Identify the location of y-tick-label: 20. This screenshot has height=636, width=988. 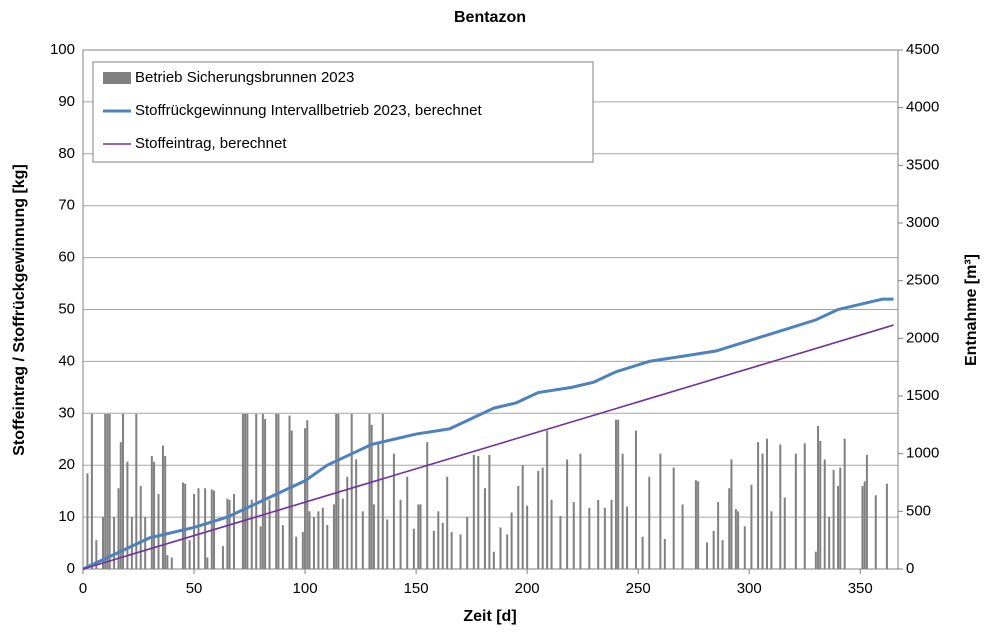
(66, 464).